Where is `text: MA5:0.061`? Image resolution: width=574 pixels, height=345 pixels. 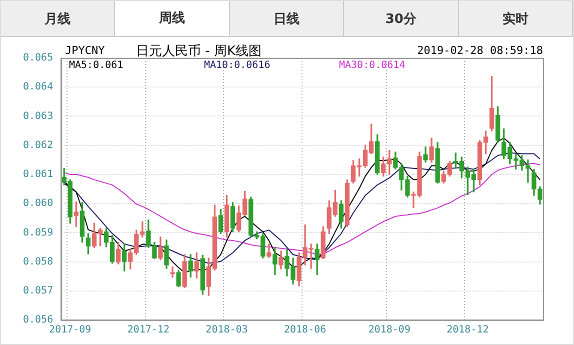 text: MA5:0.061 is located at coordinates (96, 65).